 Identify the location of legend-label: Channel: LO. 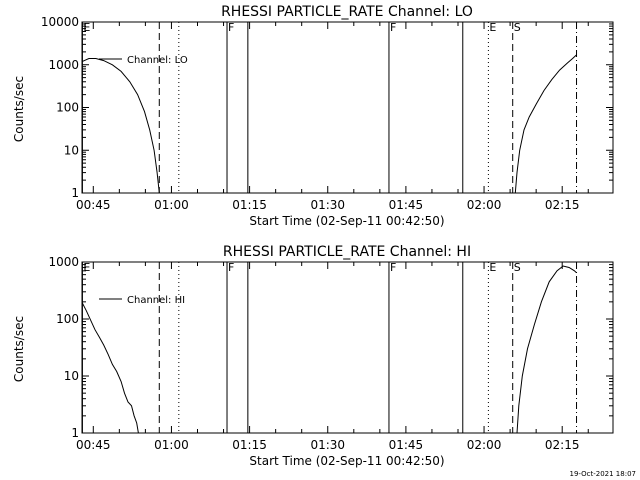
(157, 60).